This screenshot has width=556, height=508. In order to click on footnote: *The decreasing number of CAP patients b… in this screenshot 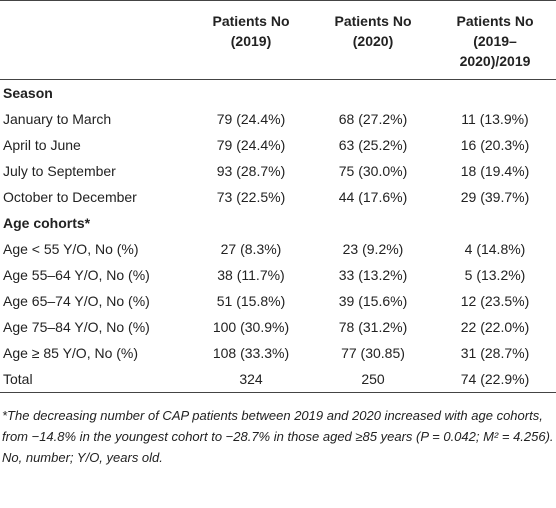, I will do `click(278, 426)`.